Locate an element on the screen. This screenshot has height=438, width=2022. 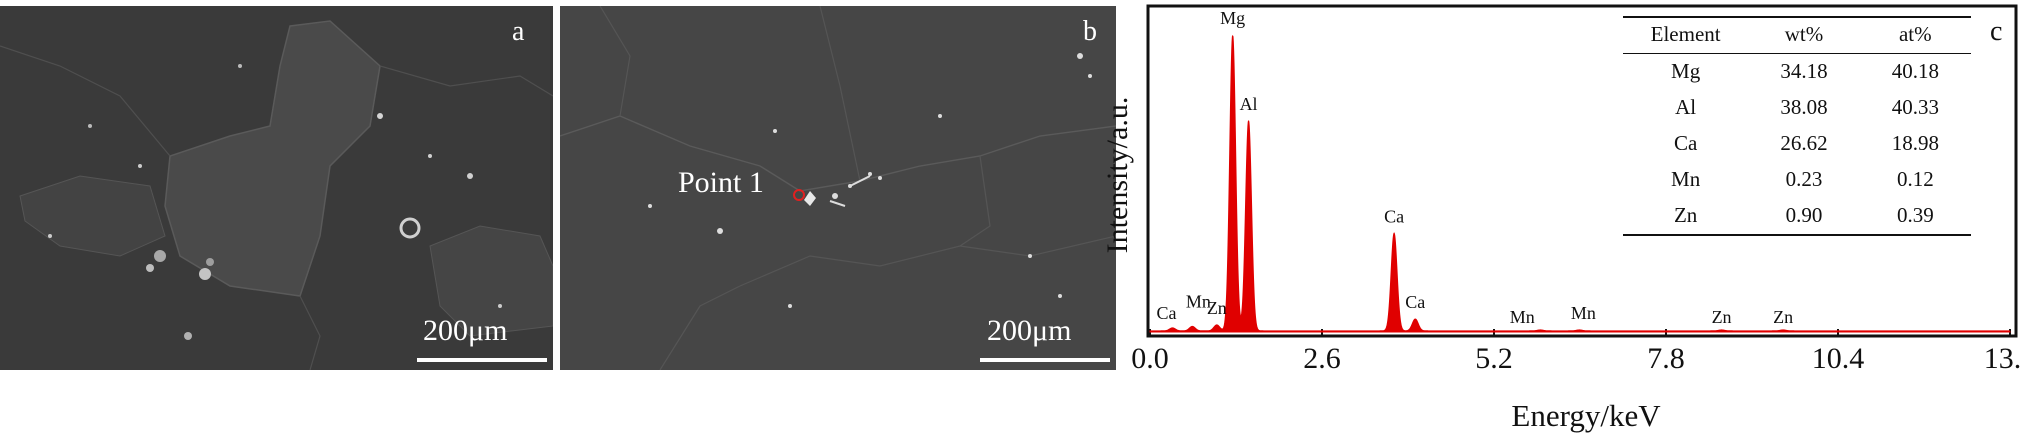
table-cell: Mg is located at coordinates (1686, 71).